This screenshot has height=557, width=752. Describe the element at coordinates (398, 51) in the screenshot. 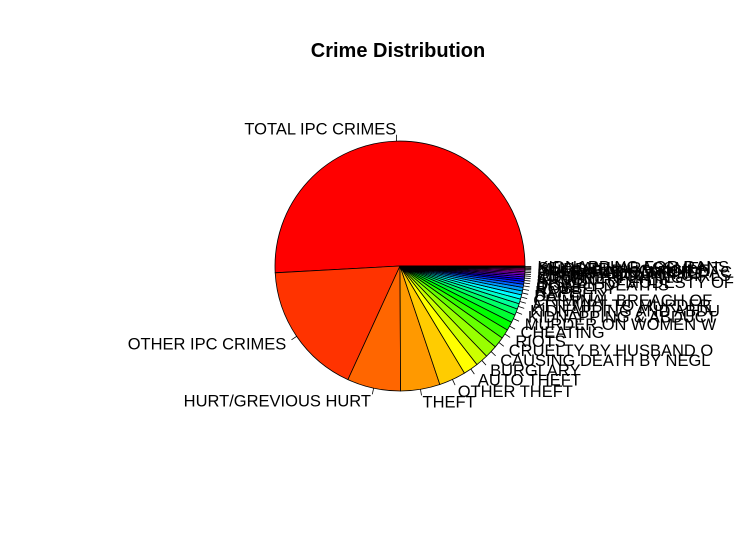

I see `chart-title: Crime Distribution` at that location.